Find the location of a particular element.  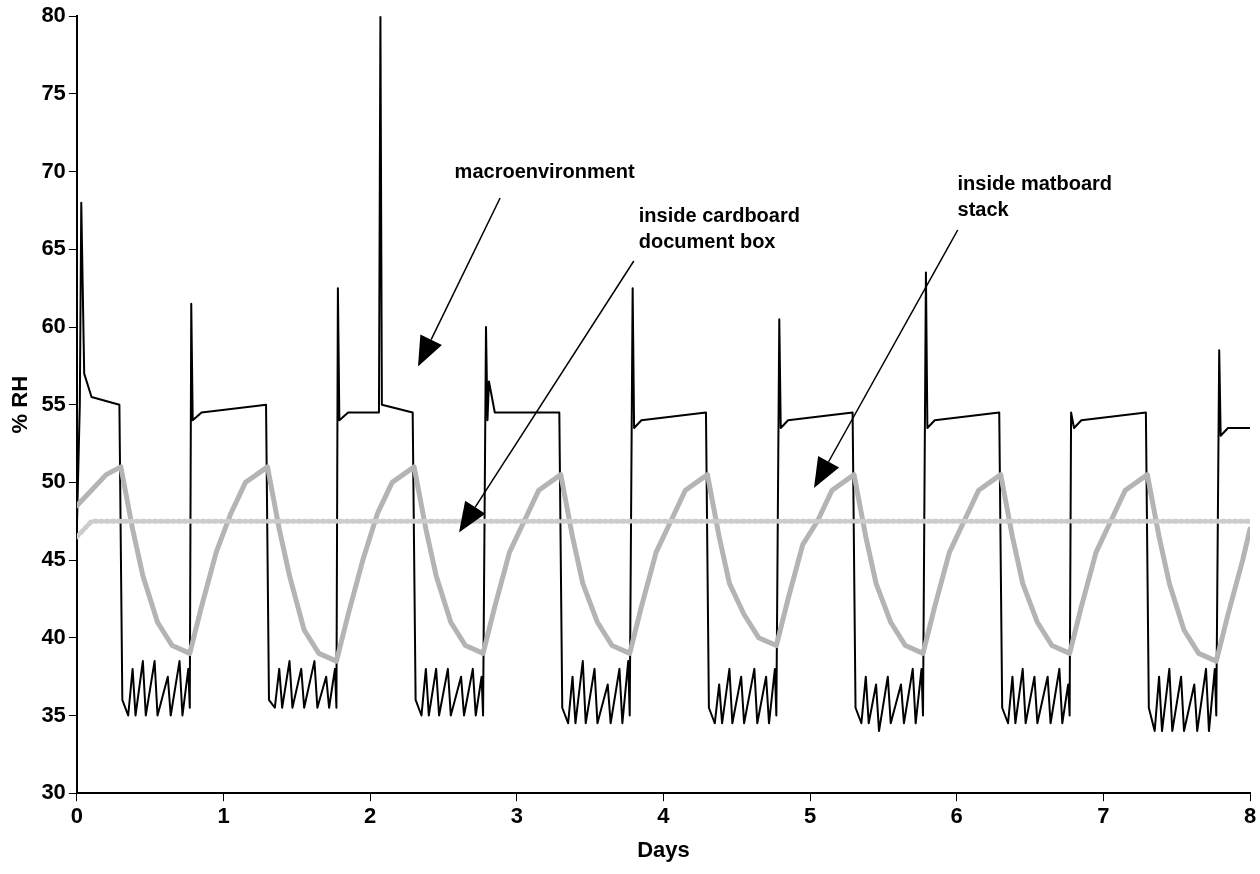

x-axis-title: Days is located at coordinates (663, 849).